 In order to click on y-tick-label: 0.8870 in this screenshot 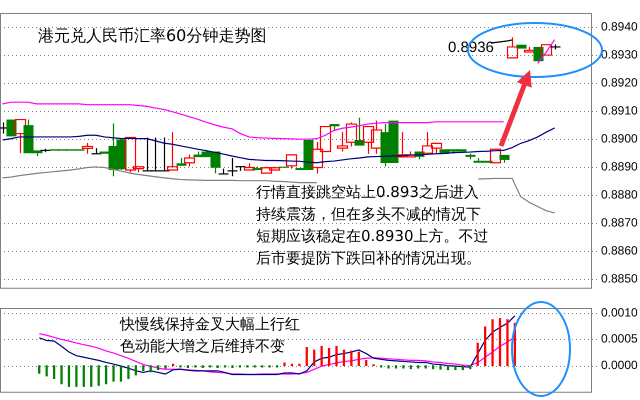, I will do `click(619, 223)`.